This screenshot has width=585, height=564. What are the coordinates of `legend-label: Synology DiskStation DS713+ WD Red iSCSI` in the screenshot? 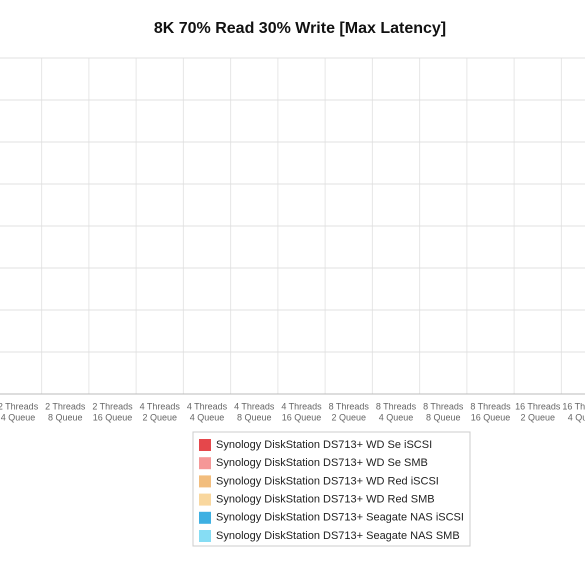 It's located at (327, 481).